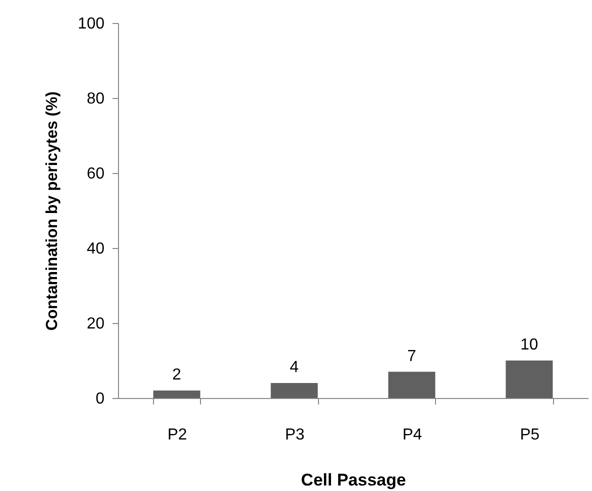  I want to click on data-label: 7, so click(411, 356).